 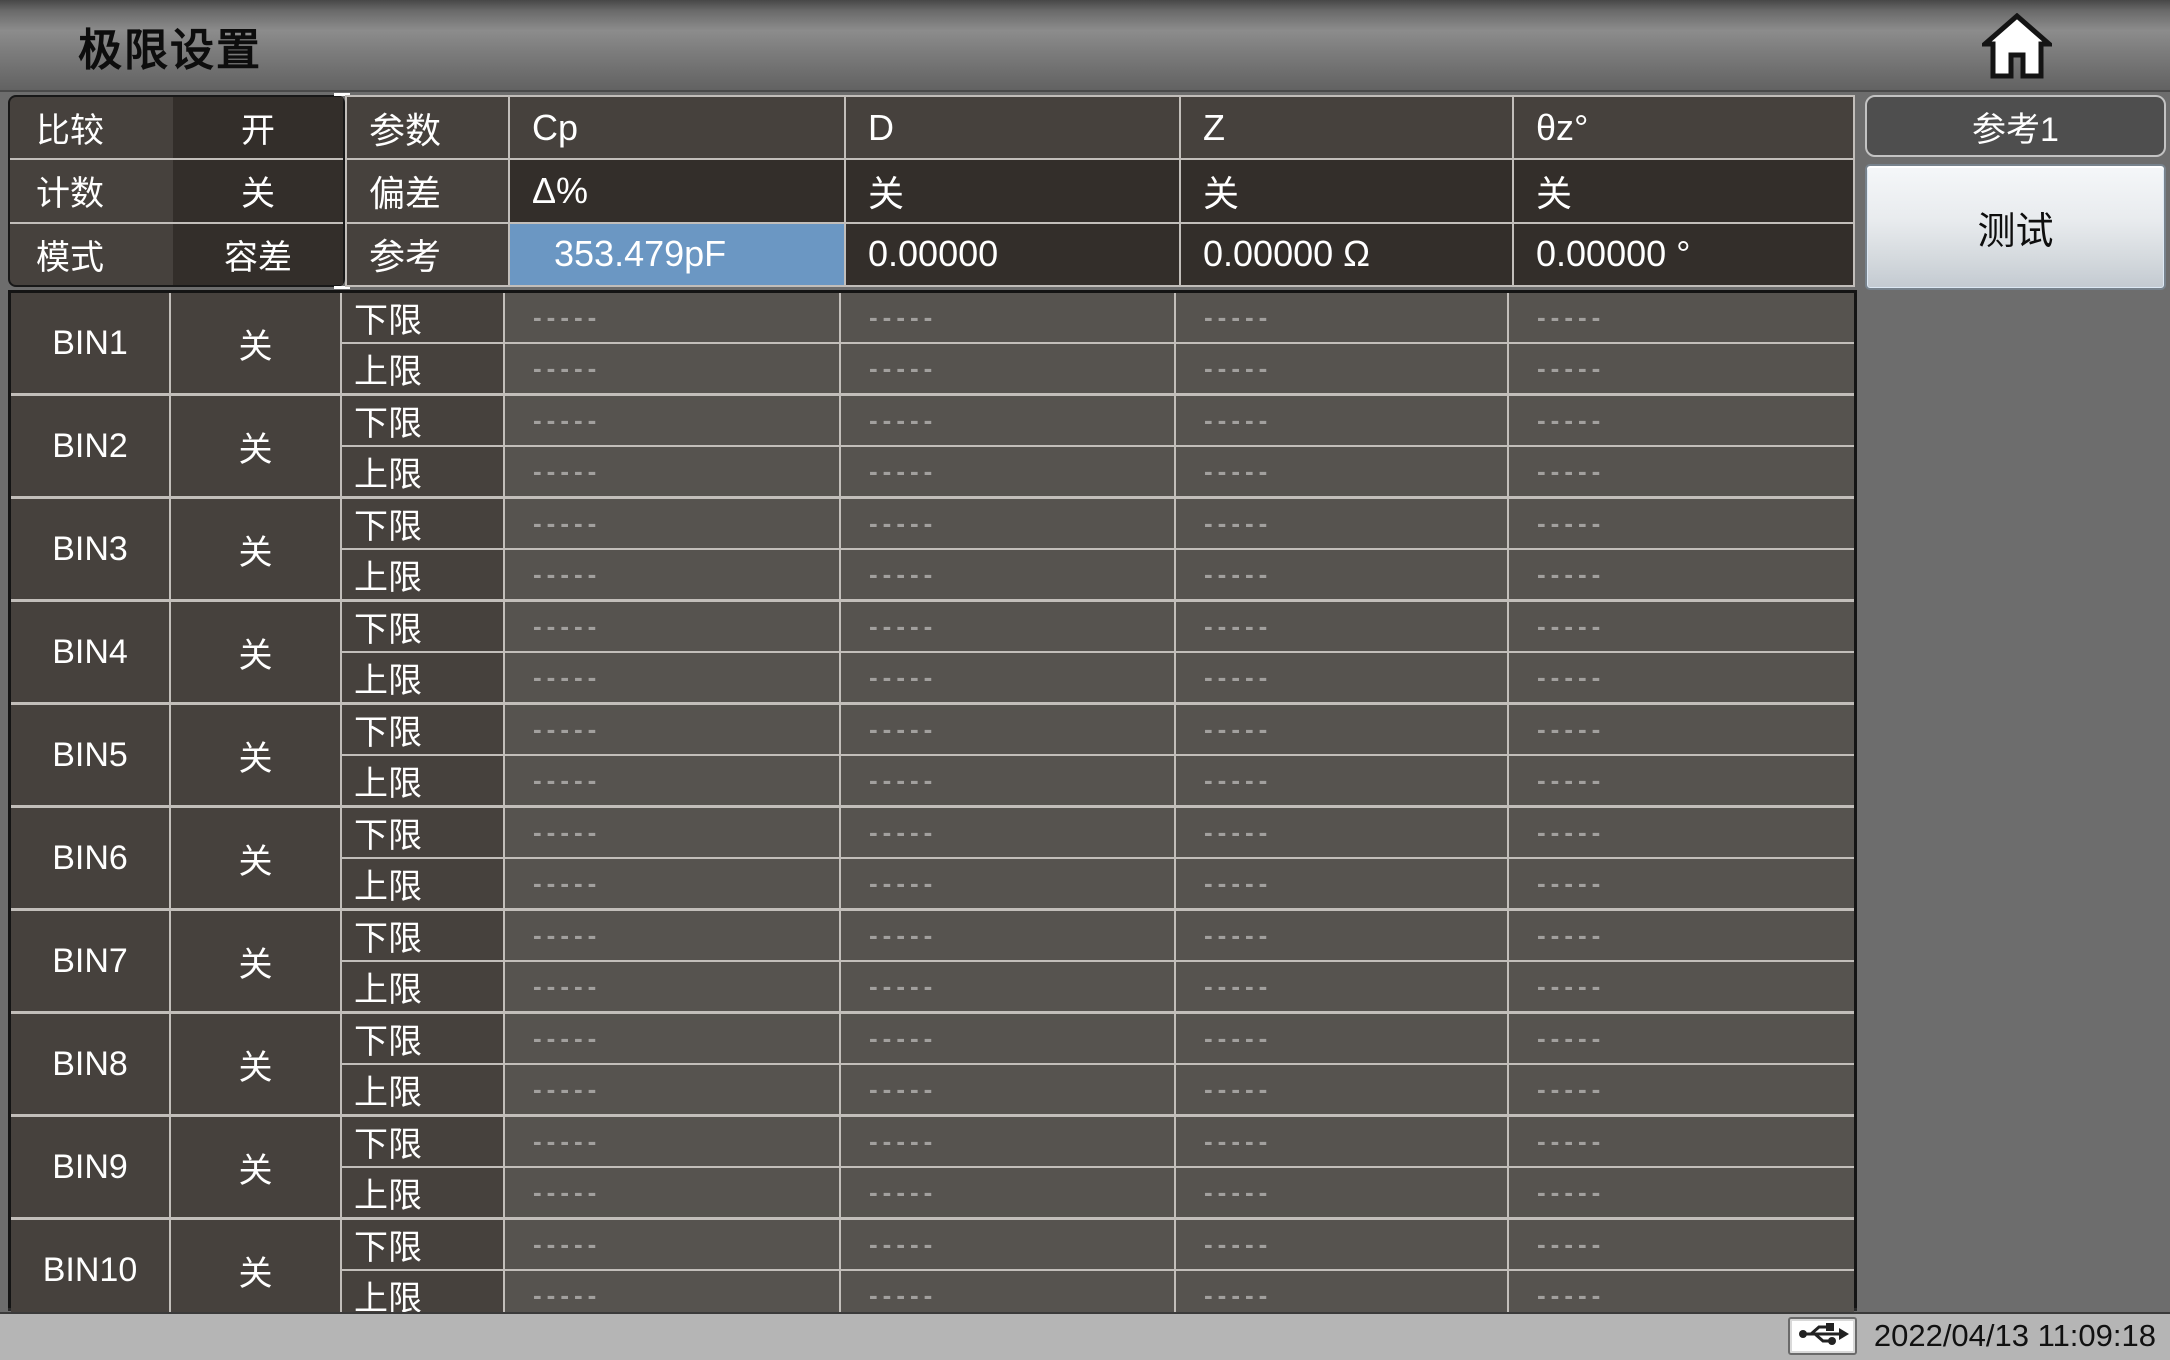 I want to click on test-button: 测试, so click(x=2015, y=227).